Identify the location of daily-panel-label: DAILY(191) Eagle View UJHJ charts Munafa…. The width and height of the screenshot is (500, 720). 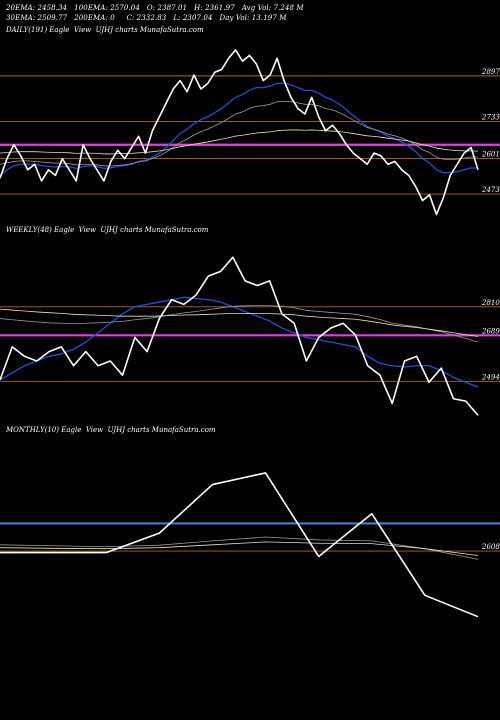
(105, 30).